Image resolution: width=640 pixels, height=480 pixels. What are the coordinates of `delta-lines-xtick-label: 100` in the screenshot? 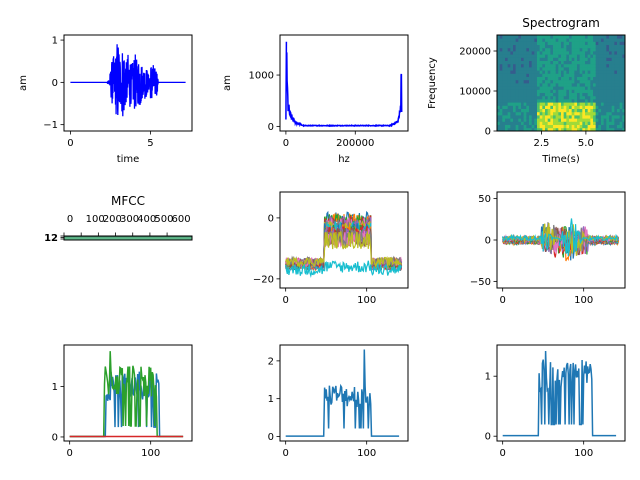 It's located at (583, 300).